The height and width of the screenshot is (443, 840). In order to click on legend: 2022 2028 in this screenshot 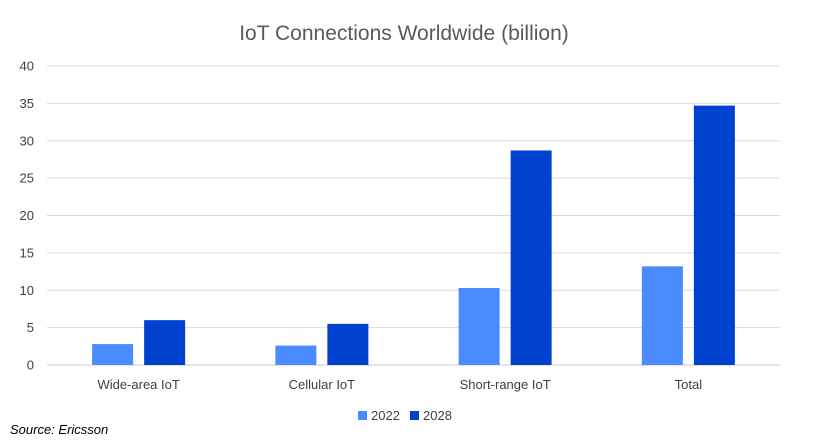, I will do `click(405, 415)`.